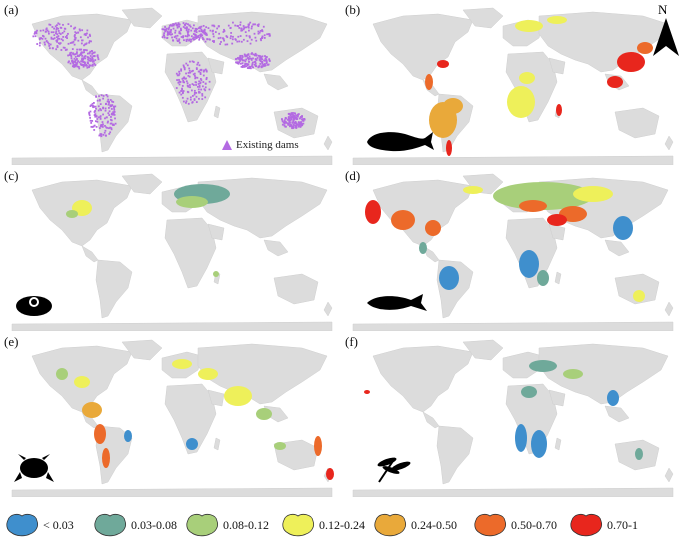 This screenshot has width=685, height=541. Describe the element at coordinates (455, 455) in the screenshot. I see `land-southAmerica` at that location.